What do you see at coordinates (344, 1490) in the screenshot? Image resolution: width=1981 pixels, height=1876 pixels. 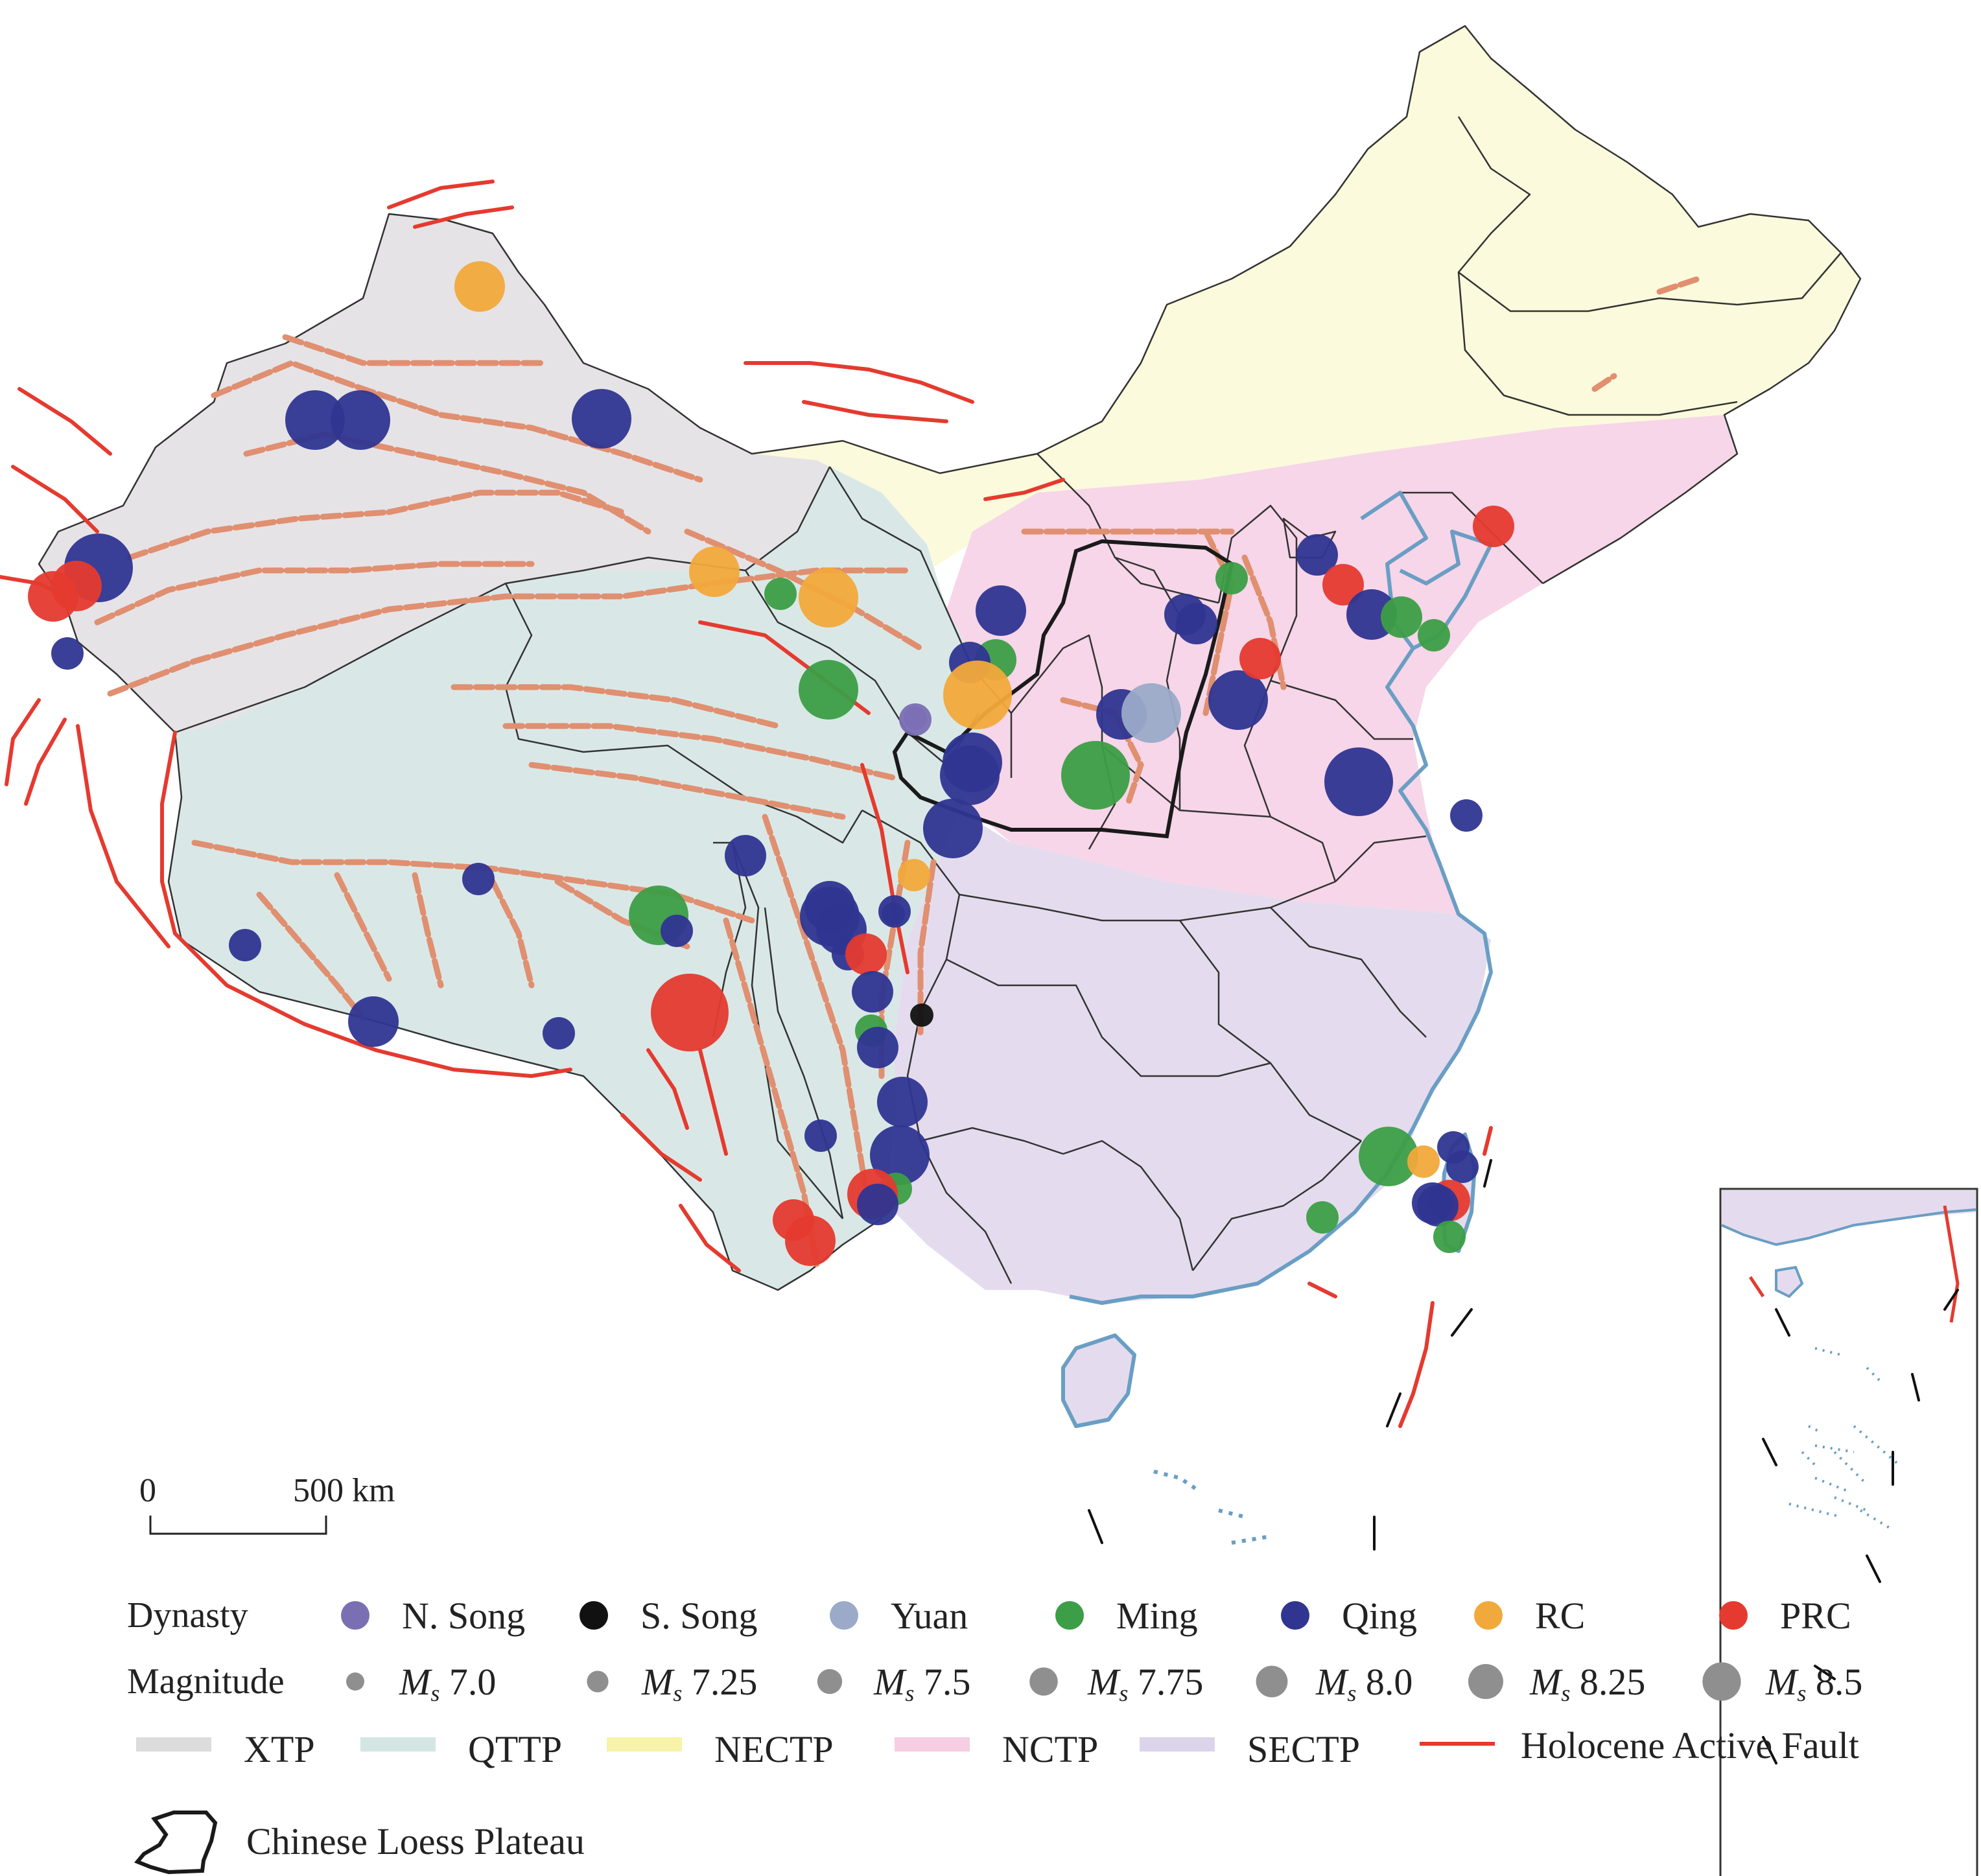 I see `scale-bar-value: 500 km` at bounding box center [344, 1490].